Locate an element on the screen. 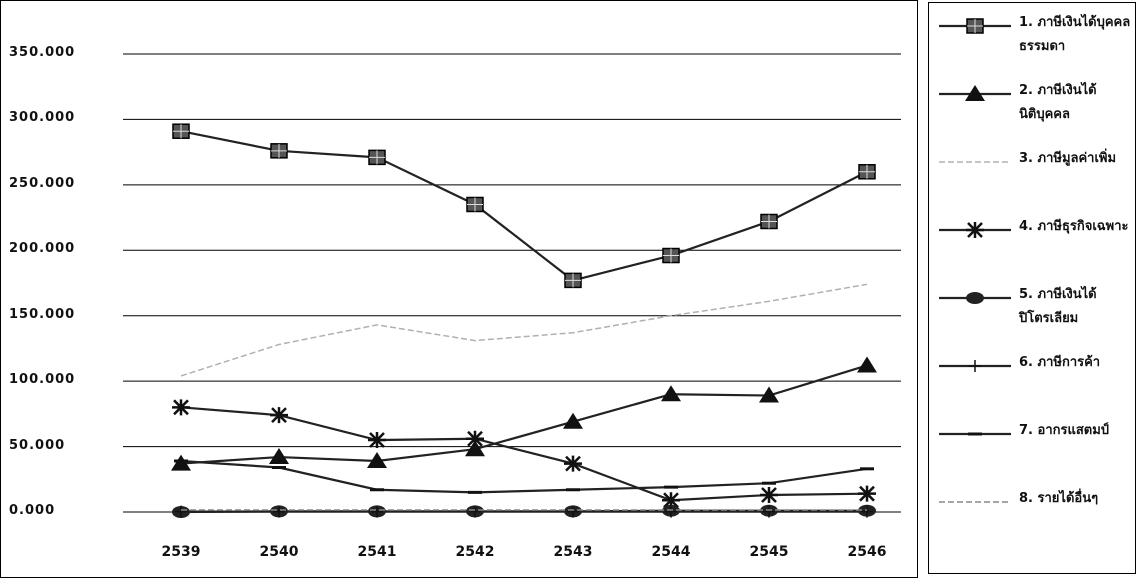  legend-item: 2. ภาษีเงินได้นิติบุคคล is located at coordinates (1033, 112).